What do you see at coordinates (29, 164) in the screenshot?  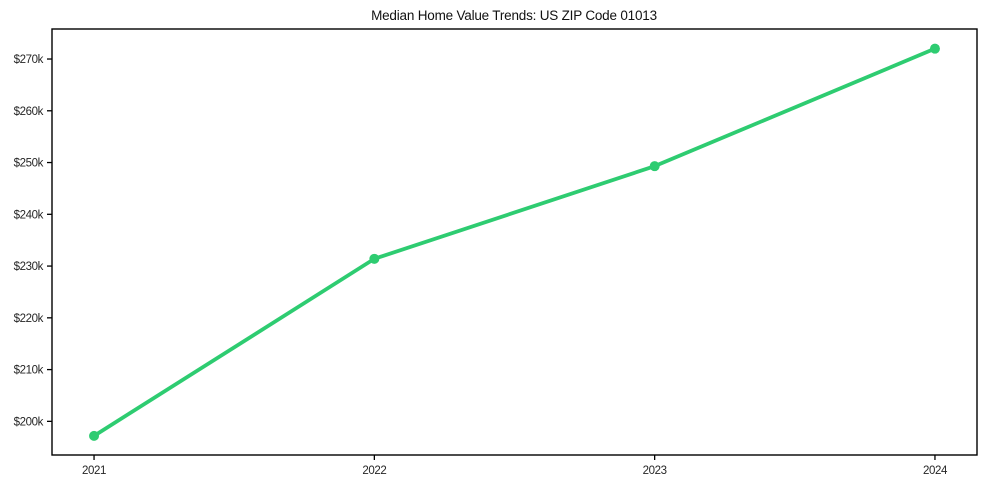 I see `y-tick-label: $250k` at bounding box center [29, 164].